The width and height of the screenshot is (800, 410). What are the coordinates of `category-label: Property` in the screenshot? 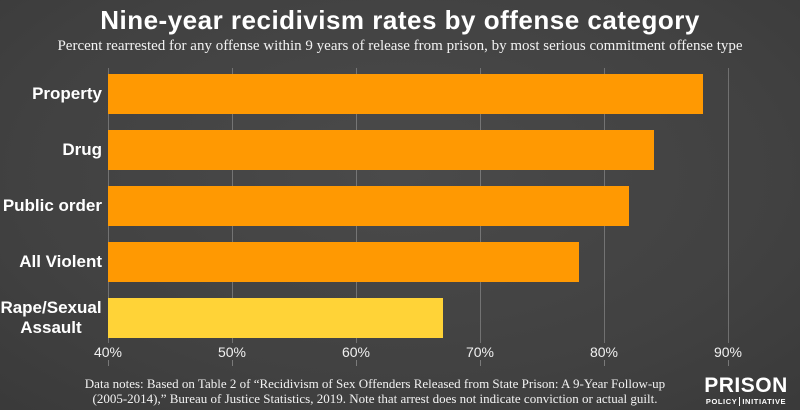 It's located at (51, 94).